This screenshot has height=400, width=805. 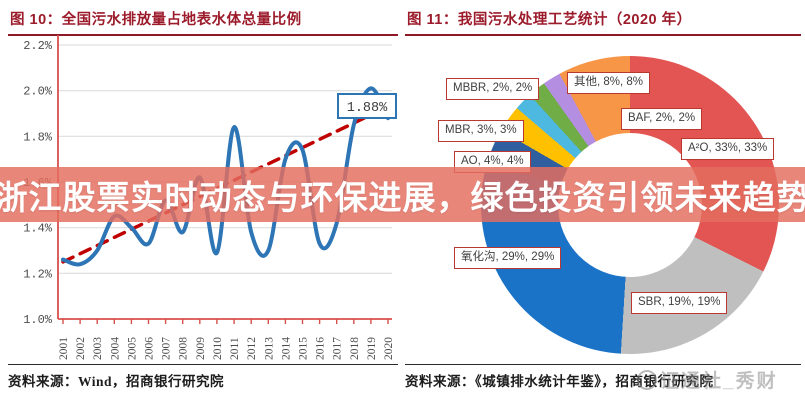 I want to click on pie-label: 其他, 8%, 8%, so click(x=609, y=83).